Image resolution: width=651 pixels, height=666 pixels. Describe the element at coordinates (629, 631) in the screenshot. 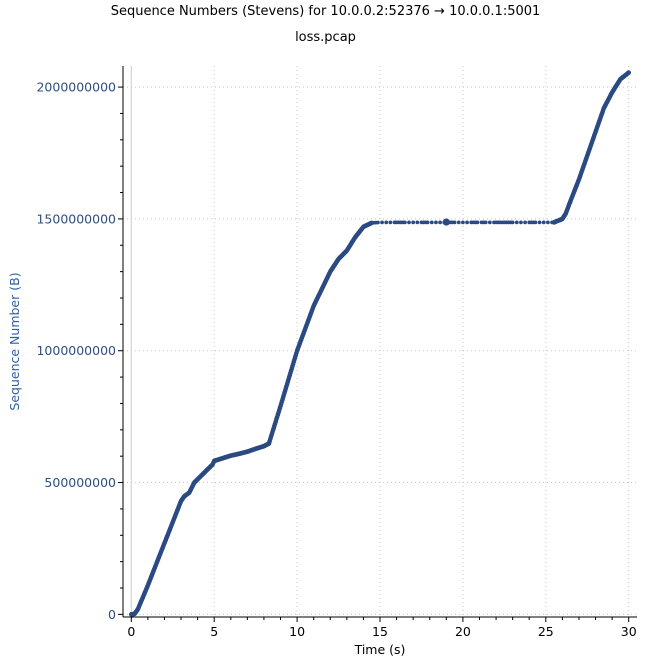

I see `x-tick-label: 30` at that location.